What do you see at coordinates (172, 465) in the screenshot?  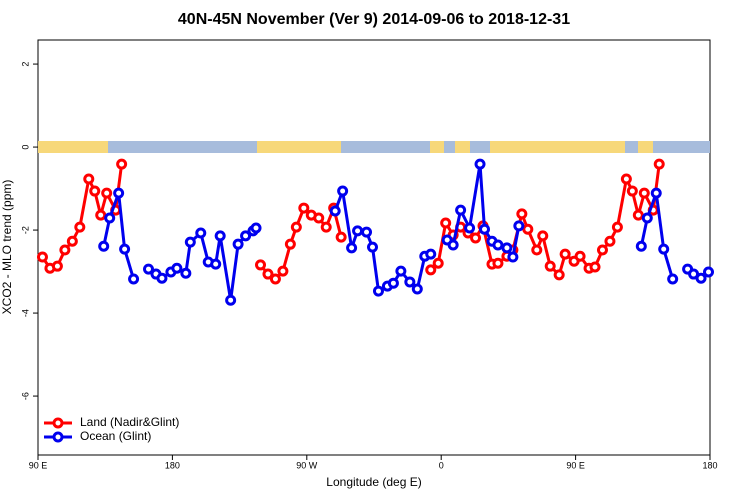 I see `x-tick-label: 180` at bounding box center [172, 465].